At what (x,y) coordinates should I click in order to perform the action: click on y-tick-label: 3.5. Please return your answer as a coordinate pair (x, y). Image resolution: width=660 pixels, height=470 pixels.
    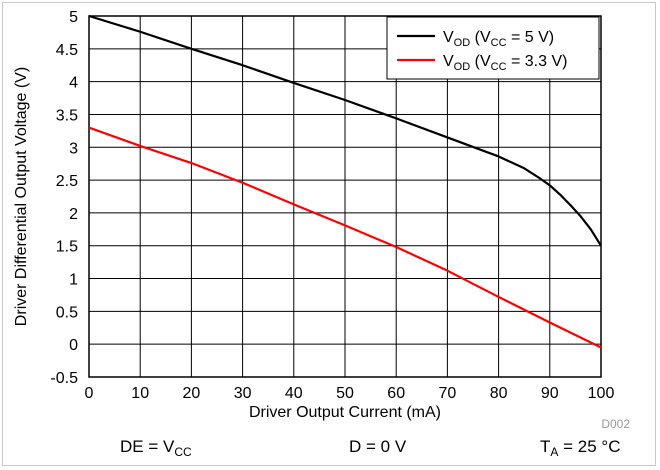
    Looking at the image, I should click on (67, 115).